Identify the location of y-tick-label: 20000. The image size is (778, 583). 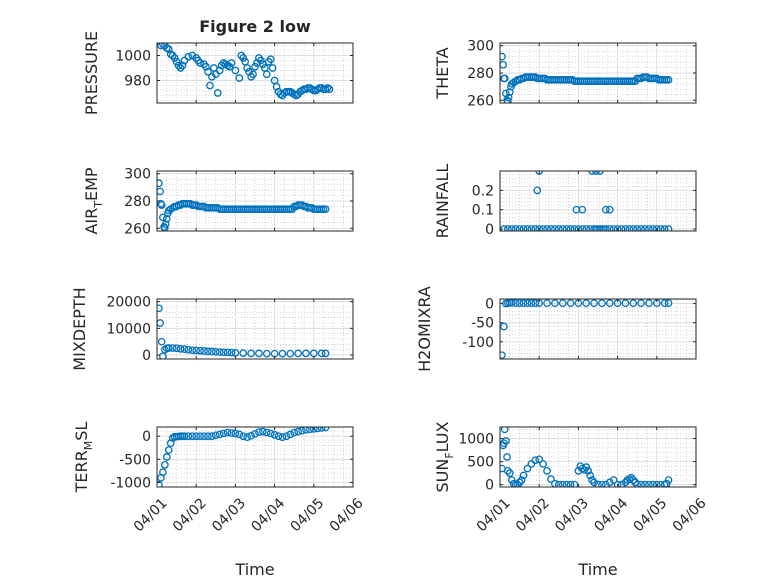
(128, 303).